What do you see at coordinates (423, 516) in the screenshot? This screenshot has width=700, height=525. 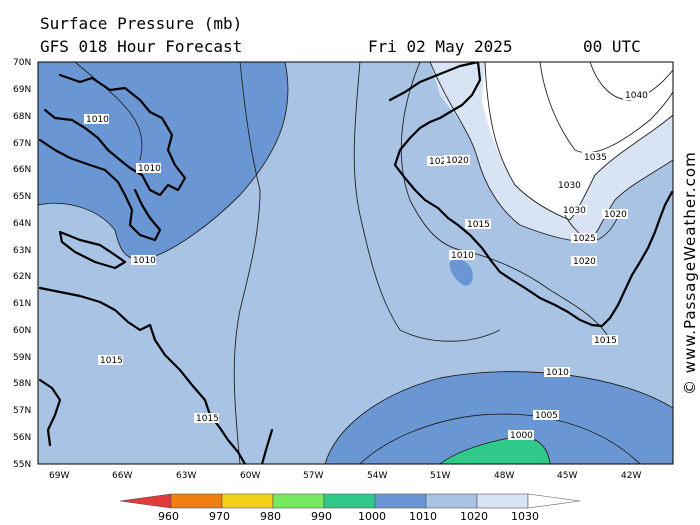 I see `legend-label: 1010` at bounding box center [423, 516].